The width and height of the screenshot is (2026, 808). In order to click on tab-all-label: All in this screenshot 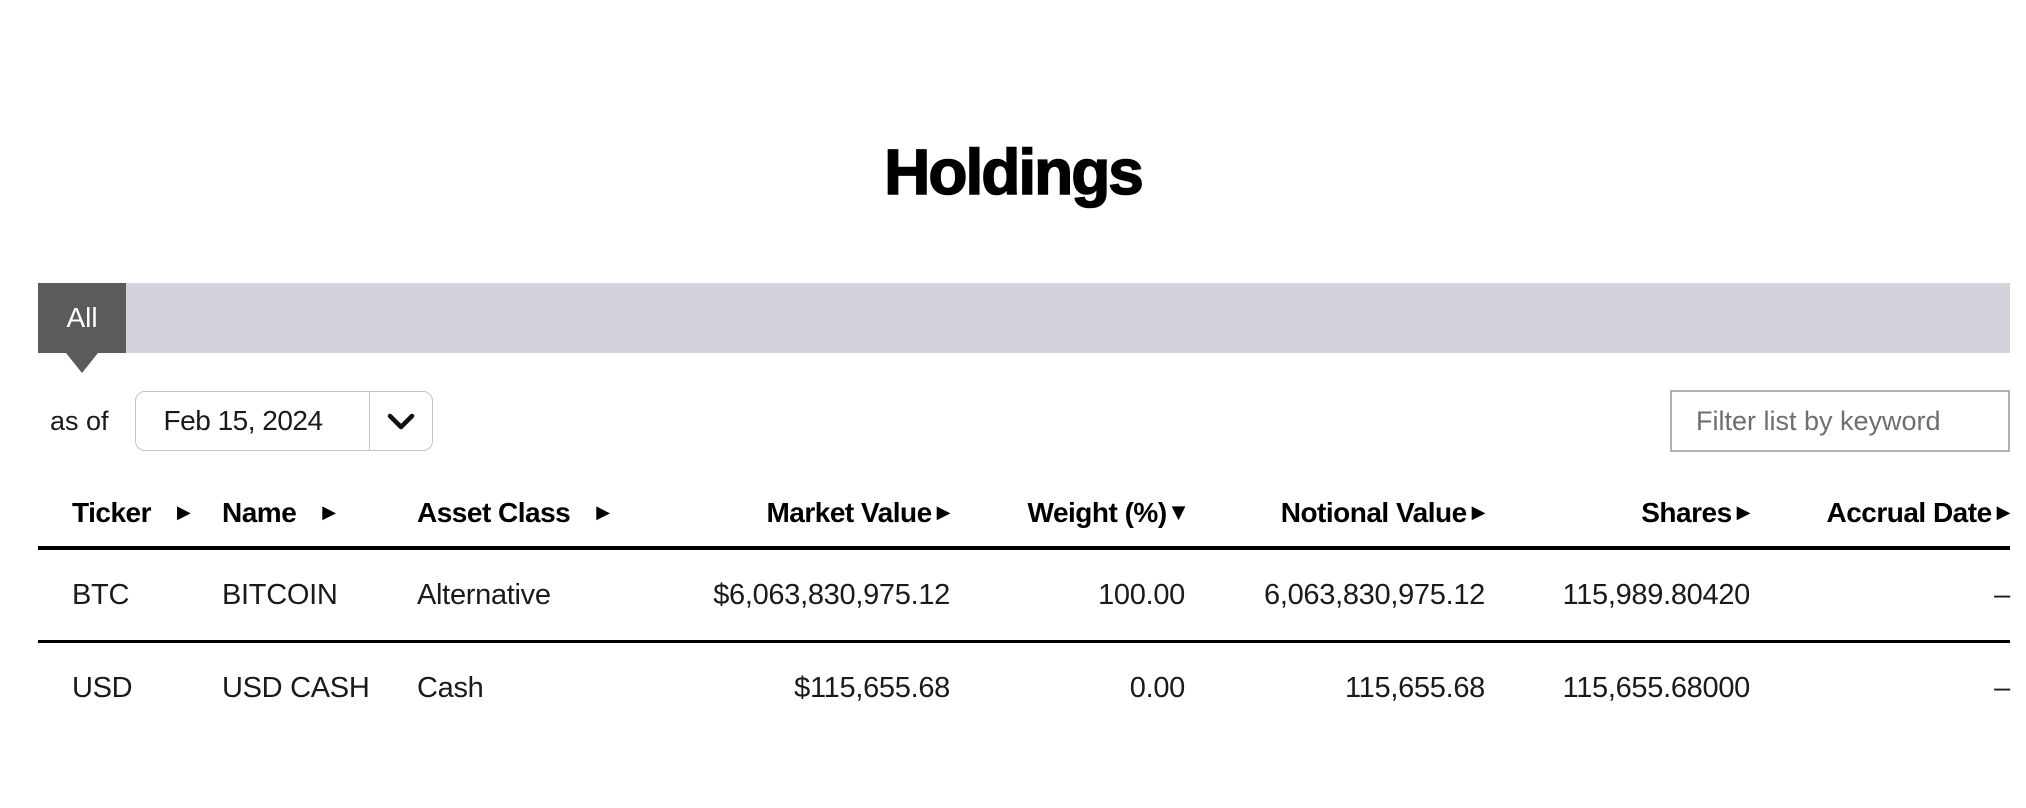, I will do `click(82, 317)`.